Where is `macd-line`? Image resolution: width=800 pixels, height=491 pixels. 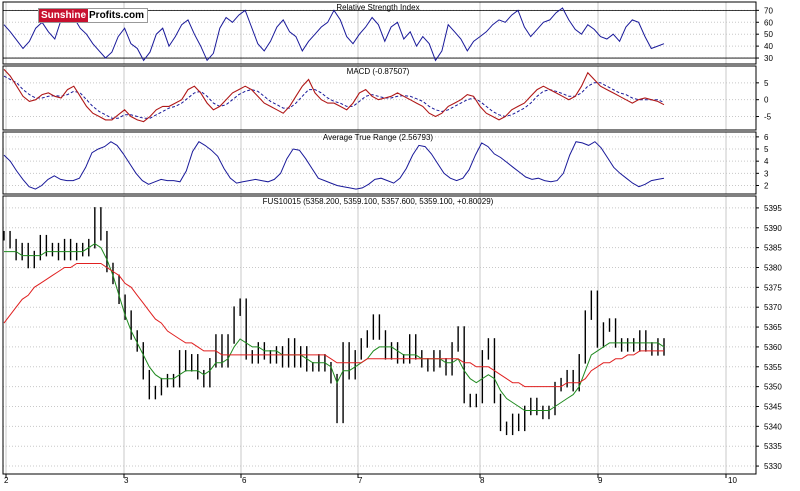 macd-line is located at coordinates (334, 96).